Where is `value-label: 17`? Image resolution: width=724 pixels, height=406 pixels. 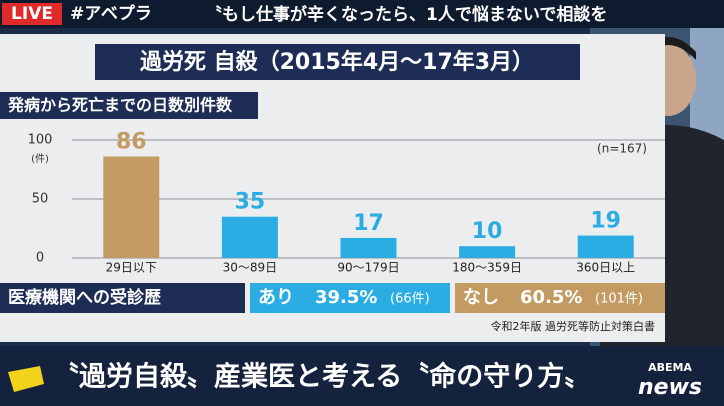 value-label: 17 is located at coordinates (368, 223).